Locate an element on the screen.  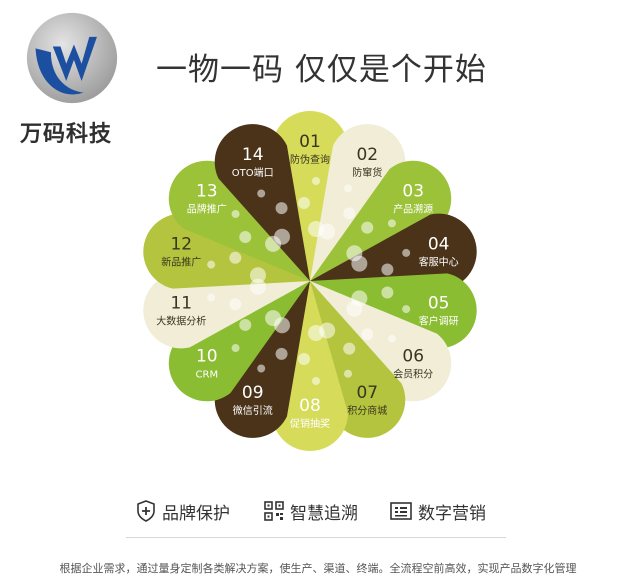
feature-label: 数字营销 is located at coordinates (452, 513).